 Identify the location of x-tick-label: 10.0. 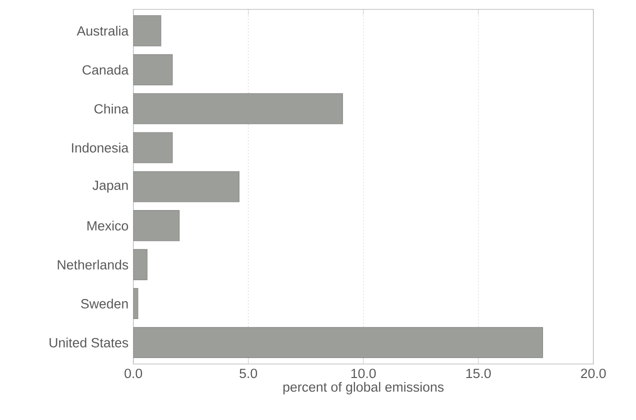
(363, 373).